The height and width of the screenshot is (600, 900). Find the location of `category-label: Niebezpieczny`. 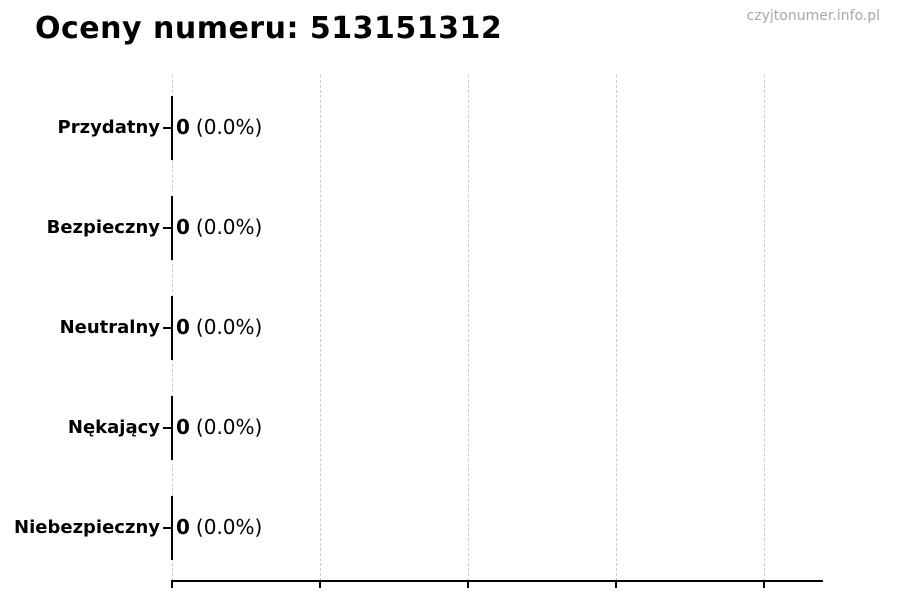

category-label: Niebezpieczny is located at coordinates (87, 527).